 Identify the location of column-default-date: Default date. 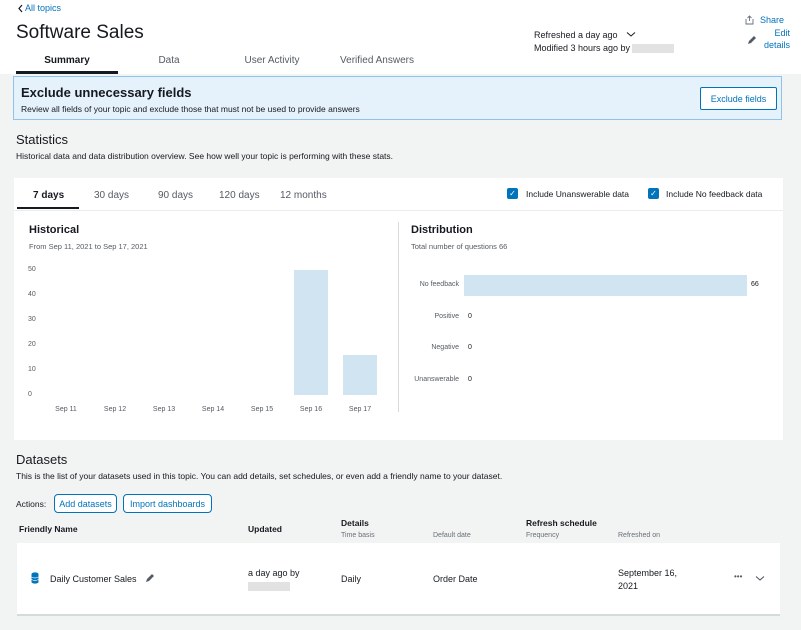
(452, 535).